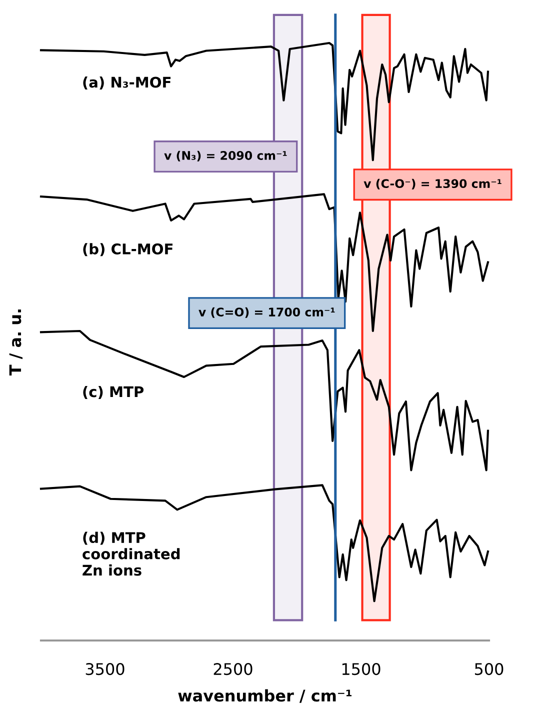 This screenshot has height=709, width=537. Describe the element at coordinates (265, 696) in the screenshot. I see `x-axis-title: wavenumber / cm⁻¹` at that location.